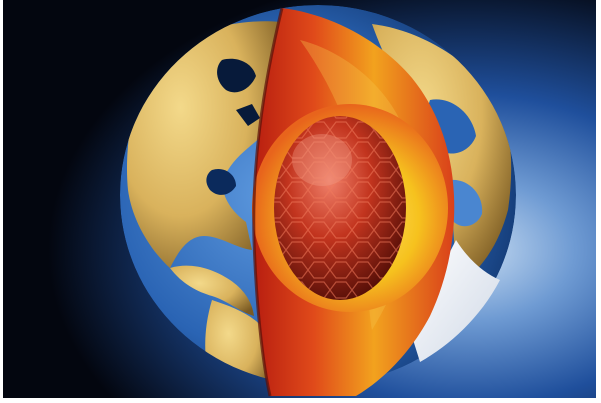 Image resolution: width=601 pixels, height=403 pixels. I want to click on gulf-water, so click(221, 181).